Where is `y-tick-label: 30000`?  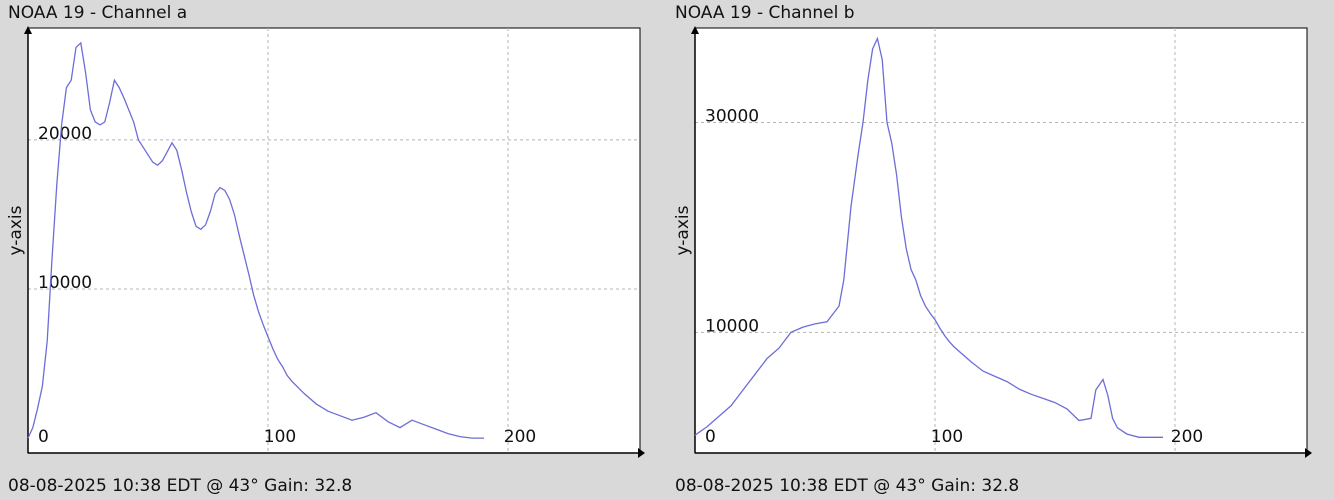
y-tick-label: 30000 is located at coordinates (732, 116).